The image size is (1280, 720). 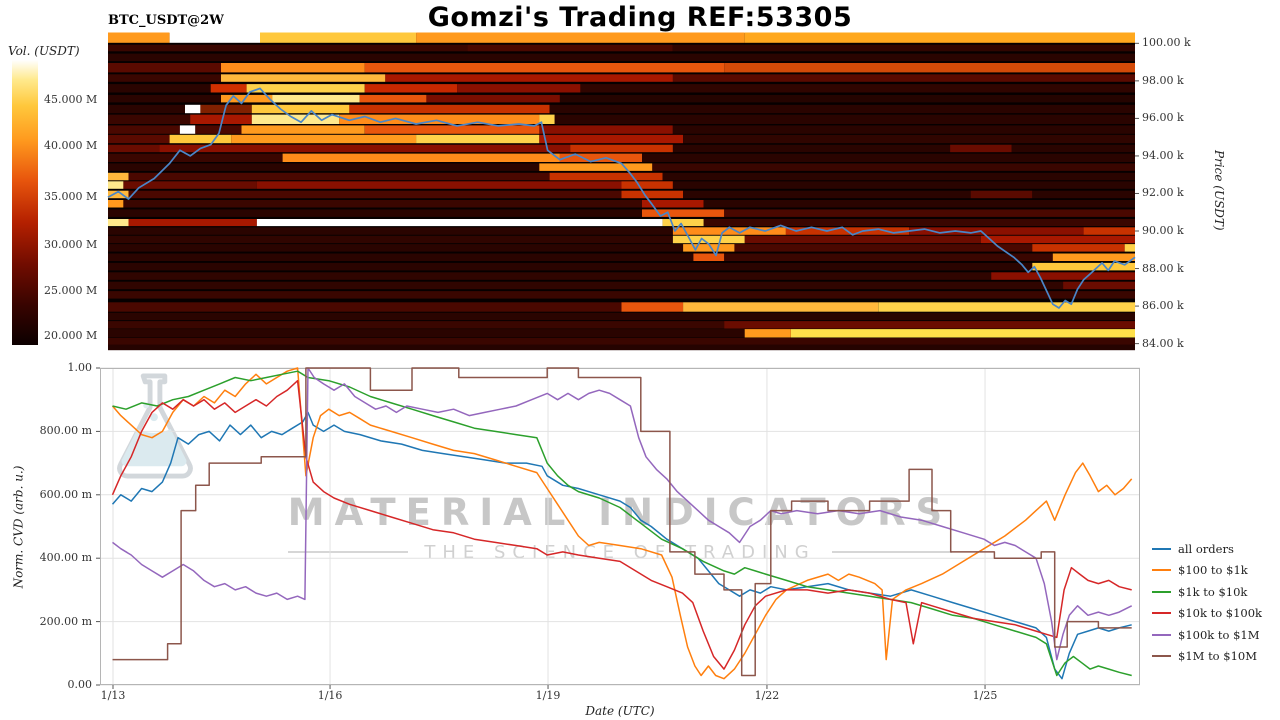 What do you see at coordinates (80, 684) in the screenshot?
I see `cvd-y-tick-label: 0.00` at bounding box center [80, 684].